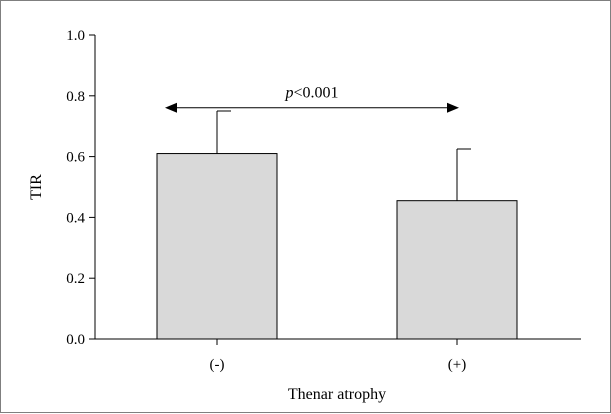 The height and width of the screenshot is (414, 611). I want to click on y-tick-label: 0.8, so click(75, 97).